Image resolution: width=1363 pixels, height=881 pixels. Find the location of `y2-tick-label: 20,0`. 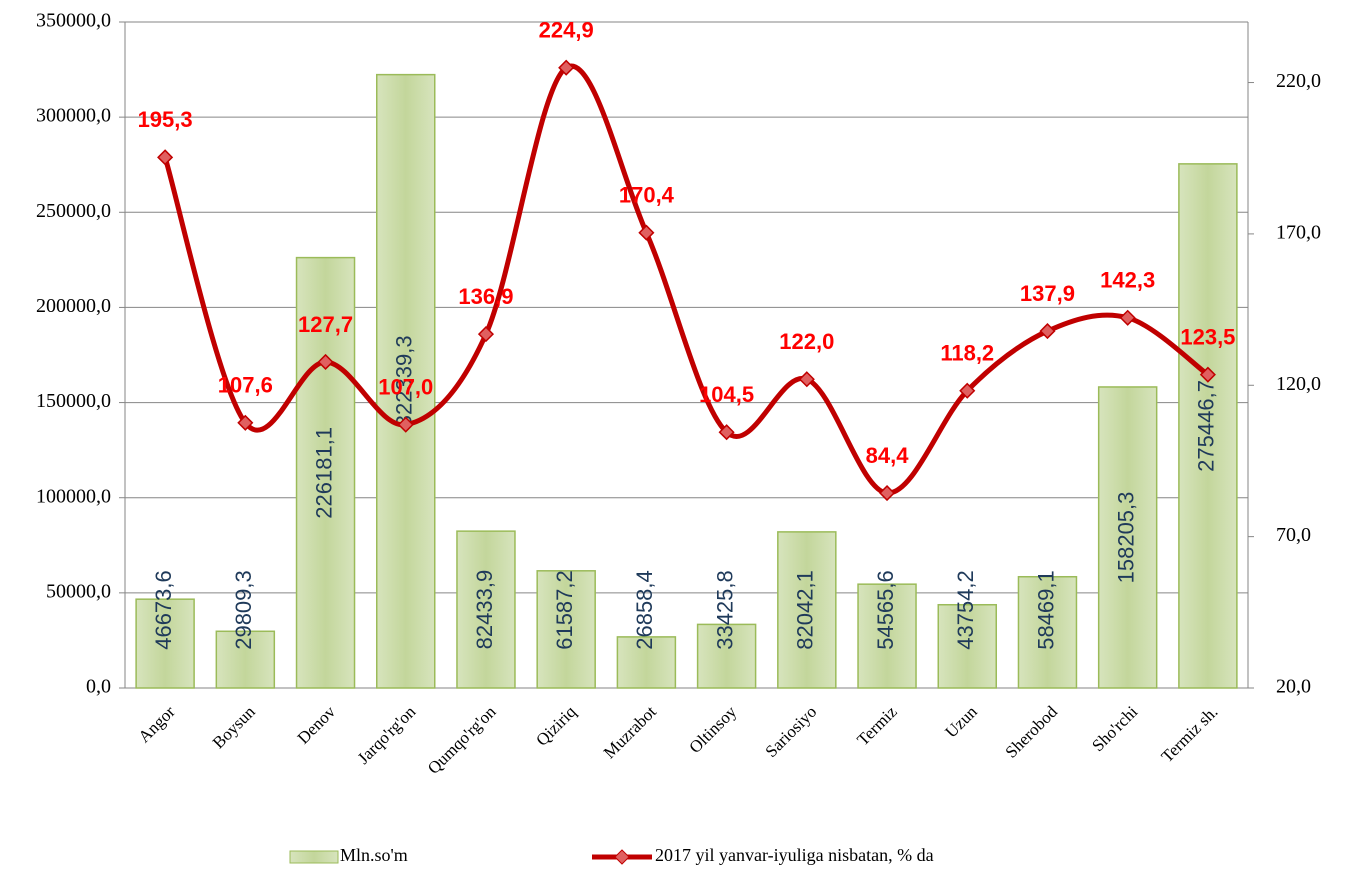

y2-tick-label: 20,0 is located at coordinates (1293, 687).